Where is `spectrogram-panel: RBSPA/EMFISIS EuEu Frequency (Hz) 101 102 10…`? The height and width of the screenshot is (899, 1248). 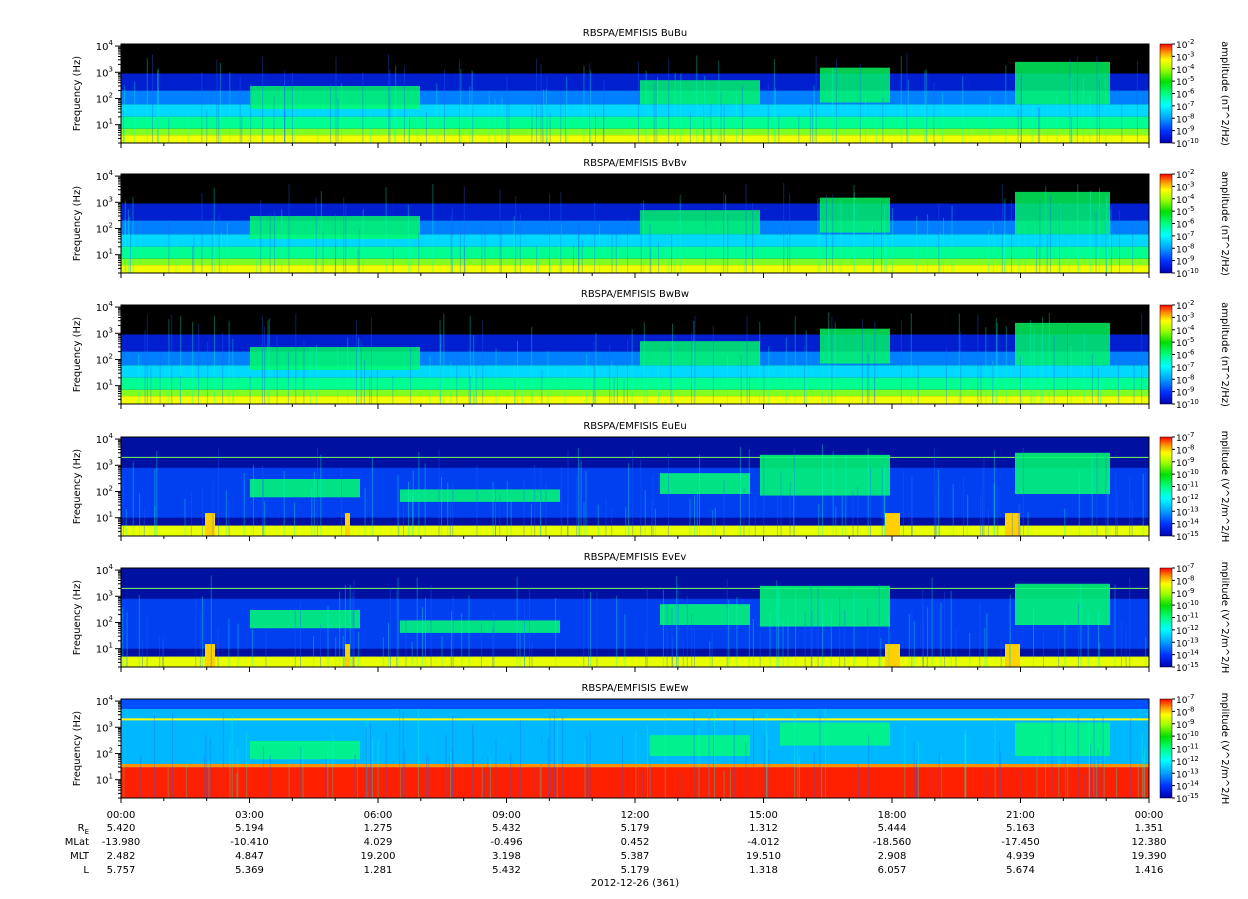 spectrogram-panel: RBSPA/EMFISIS EuEu Frequency (Hz) 101 102 10… is located at coordinates (651, 482).